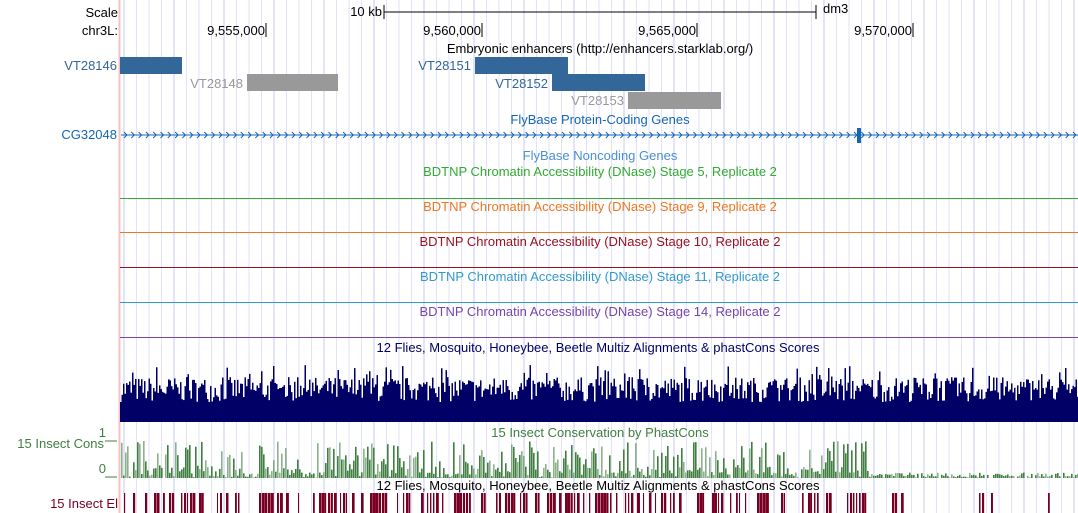 The height and width of the screenshot is (513, 1078). What do you see at coordinates (444, 65) in the screenshot?
I see `enhancer-label: VT28151` at bounding box center [444, 65].